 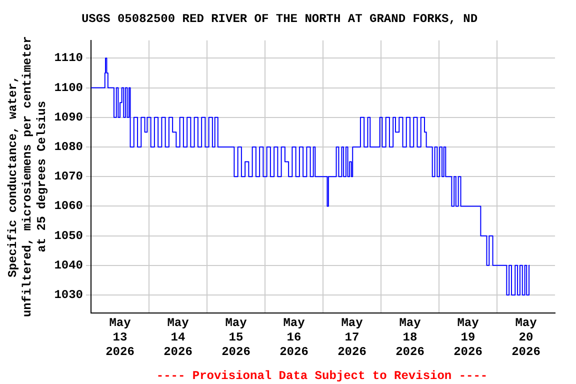 What do you see at coordinates (468, 337) in the screenshot?
I see `x-tick-label: May 19 2026` at bounding box center [468, 337].